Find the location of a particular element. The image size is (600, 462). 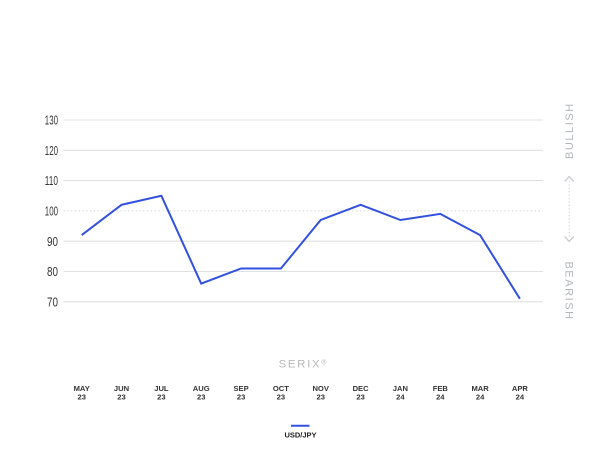

svg-text: JUL is located at coordinates (161, 388).